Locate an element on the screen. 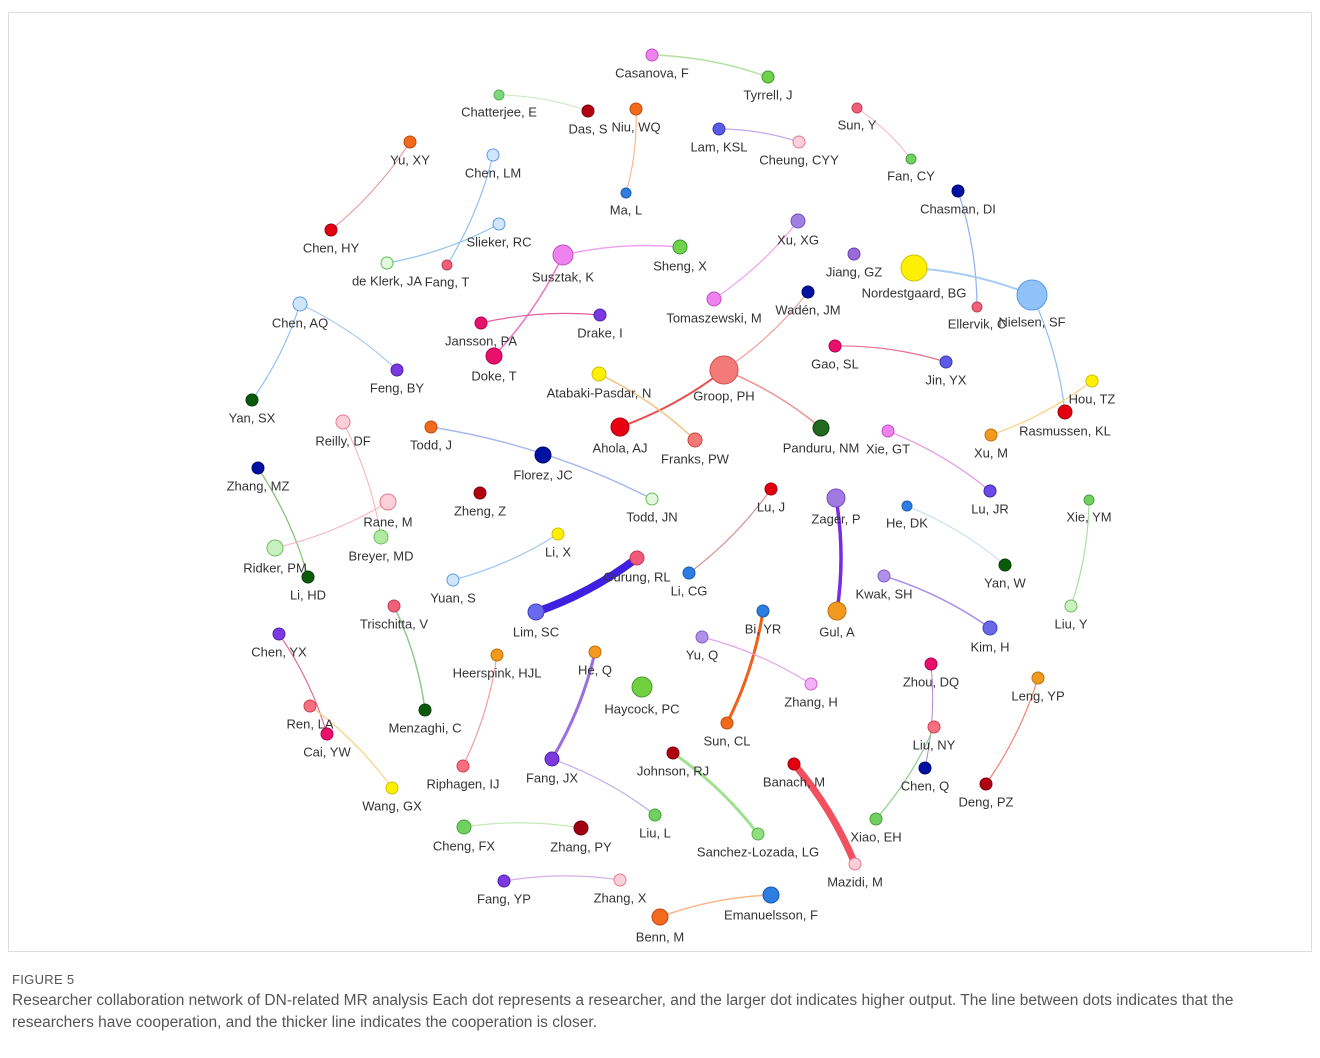 Image resolution: width=1320 pixels, height=1058 pixels. node-label: Lam, KSL is located at coordinates (718, 146).